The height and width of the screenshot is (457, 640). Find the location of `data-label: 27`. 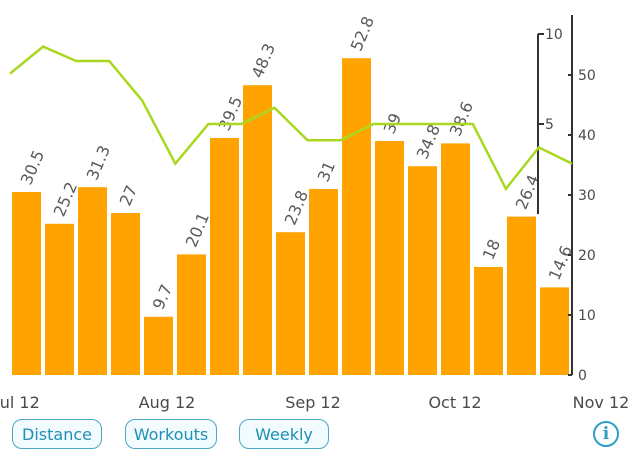

data-label: 27 is located at coordinates (128, 195).